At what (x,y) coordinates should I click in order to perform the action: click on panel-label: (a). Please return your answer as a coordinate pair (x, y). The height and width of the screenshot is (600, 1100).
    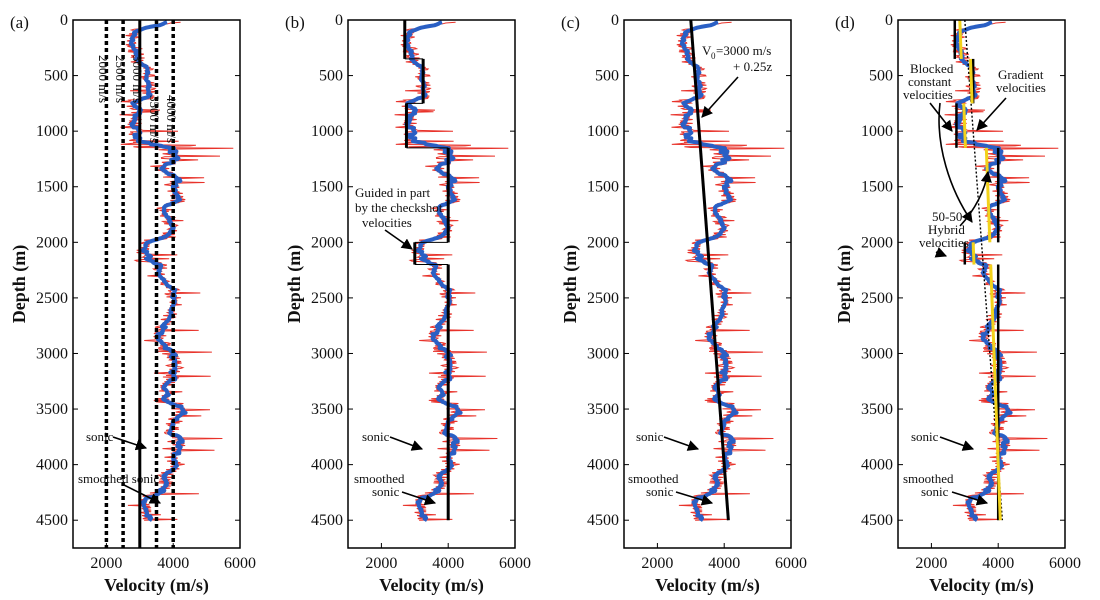
    Looking at the image, I should click on (19, 22).